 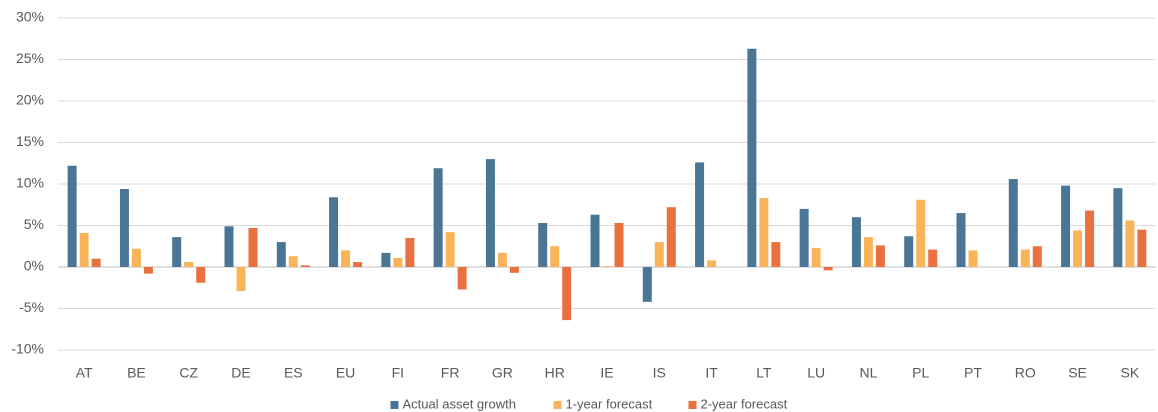 What do you see at coordinates (920, 373) in the screenshot?
I see `x-tick-label: PL` at bounding box center [920, 373].